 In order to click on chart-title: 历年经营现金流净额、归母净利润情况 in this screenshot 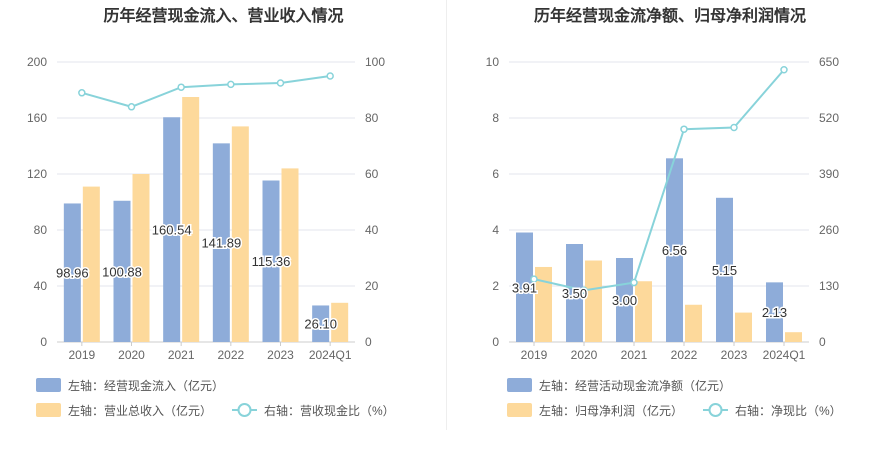, I will do `click(669, 15)`.